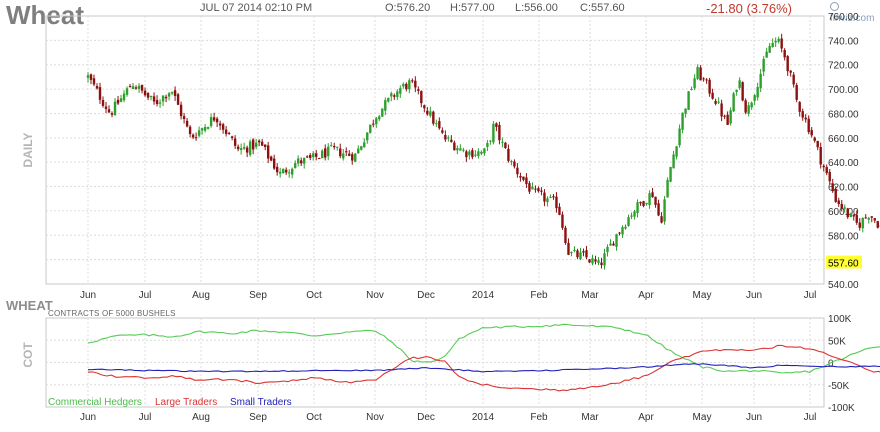 The image size is (880, 432). What do you see at coordinates (837, 341) in the screenshot?
I see `cot-y-tick-label: 50K` at bounding box center [837, 341].